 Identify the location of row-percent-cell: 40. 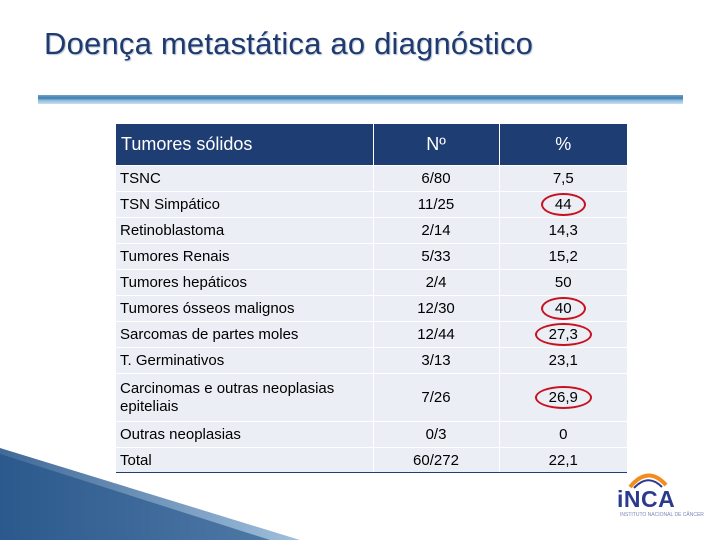
(562, 308).